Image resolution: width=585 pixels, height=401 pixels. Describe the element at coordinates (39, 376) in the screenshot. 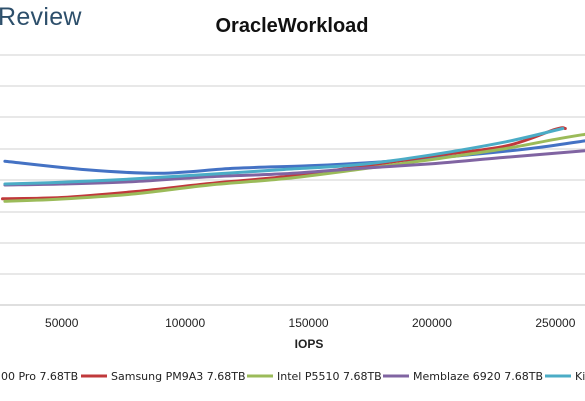

I see `legend-label-0: 00 Pro 7.68TB` at that location.